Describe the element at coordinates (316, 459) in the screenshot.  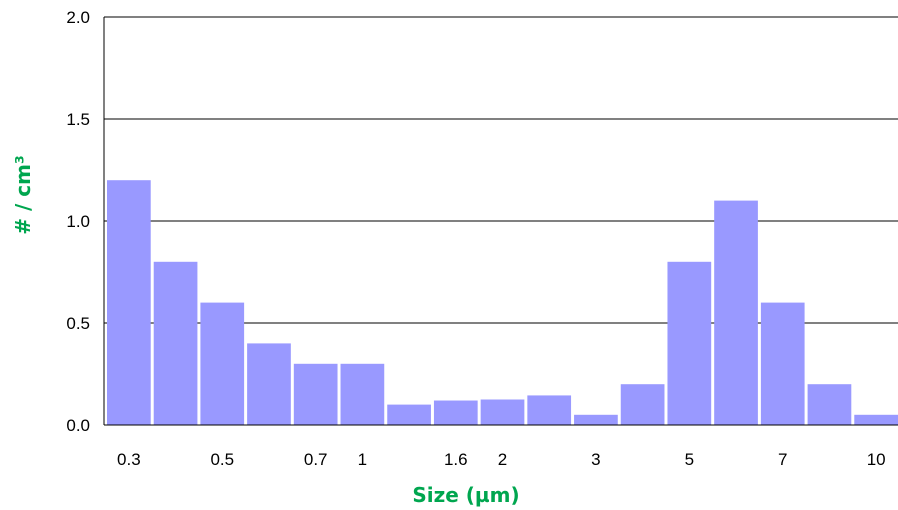
I see `x-tick-label: 0.7` at that location.